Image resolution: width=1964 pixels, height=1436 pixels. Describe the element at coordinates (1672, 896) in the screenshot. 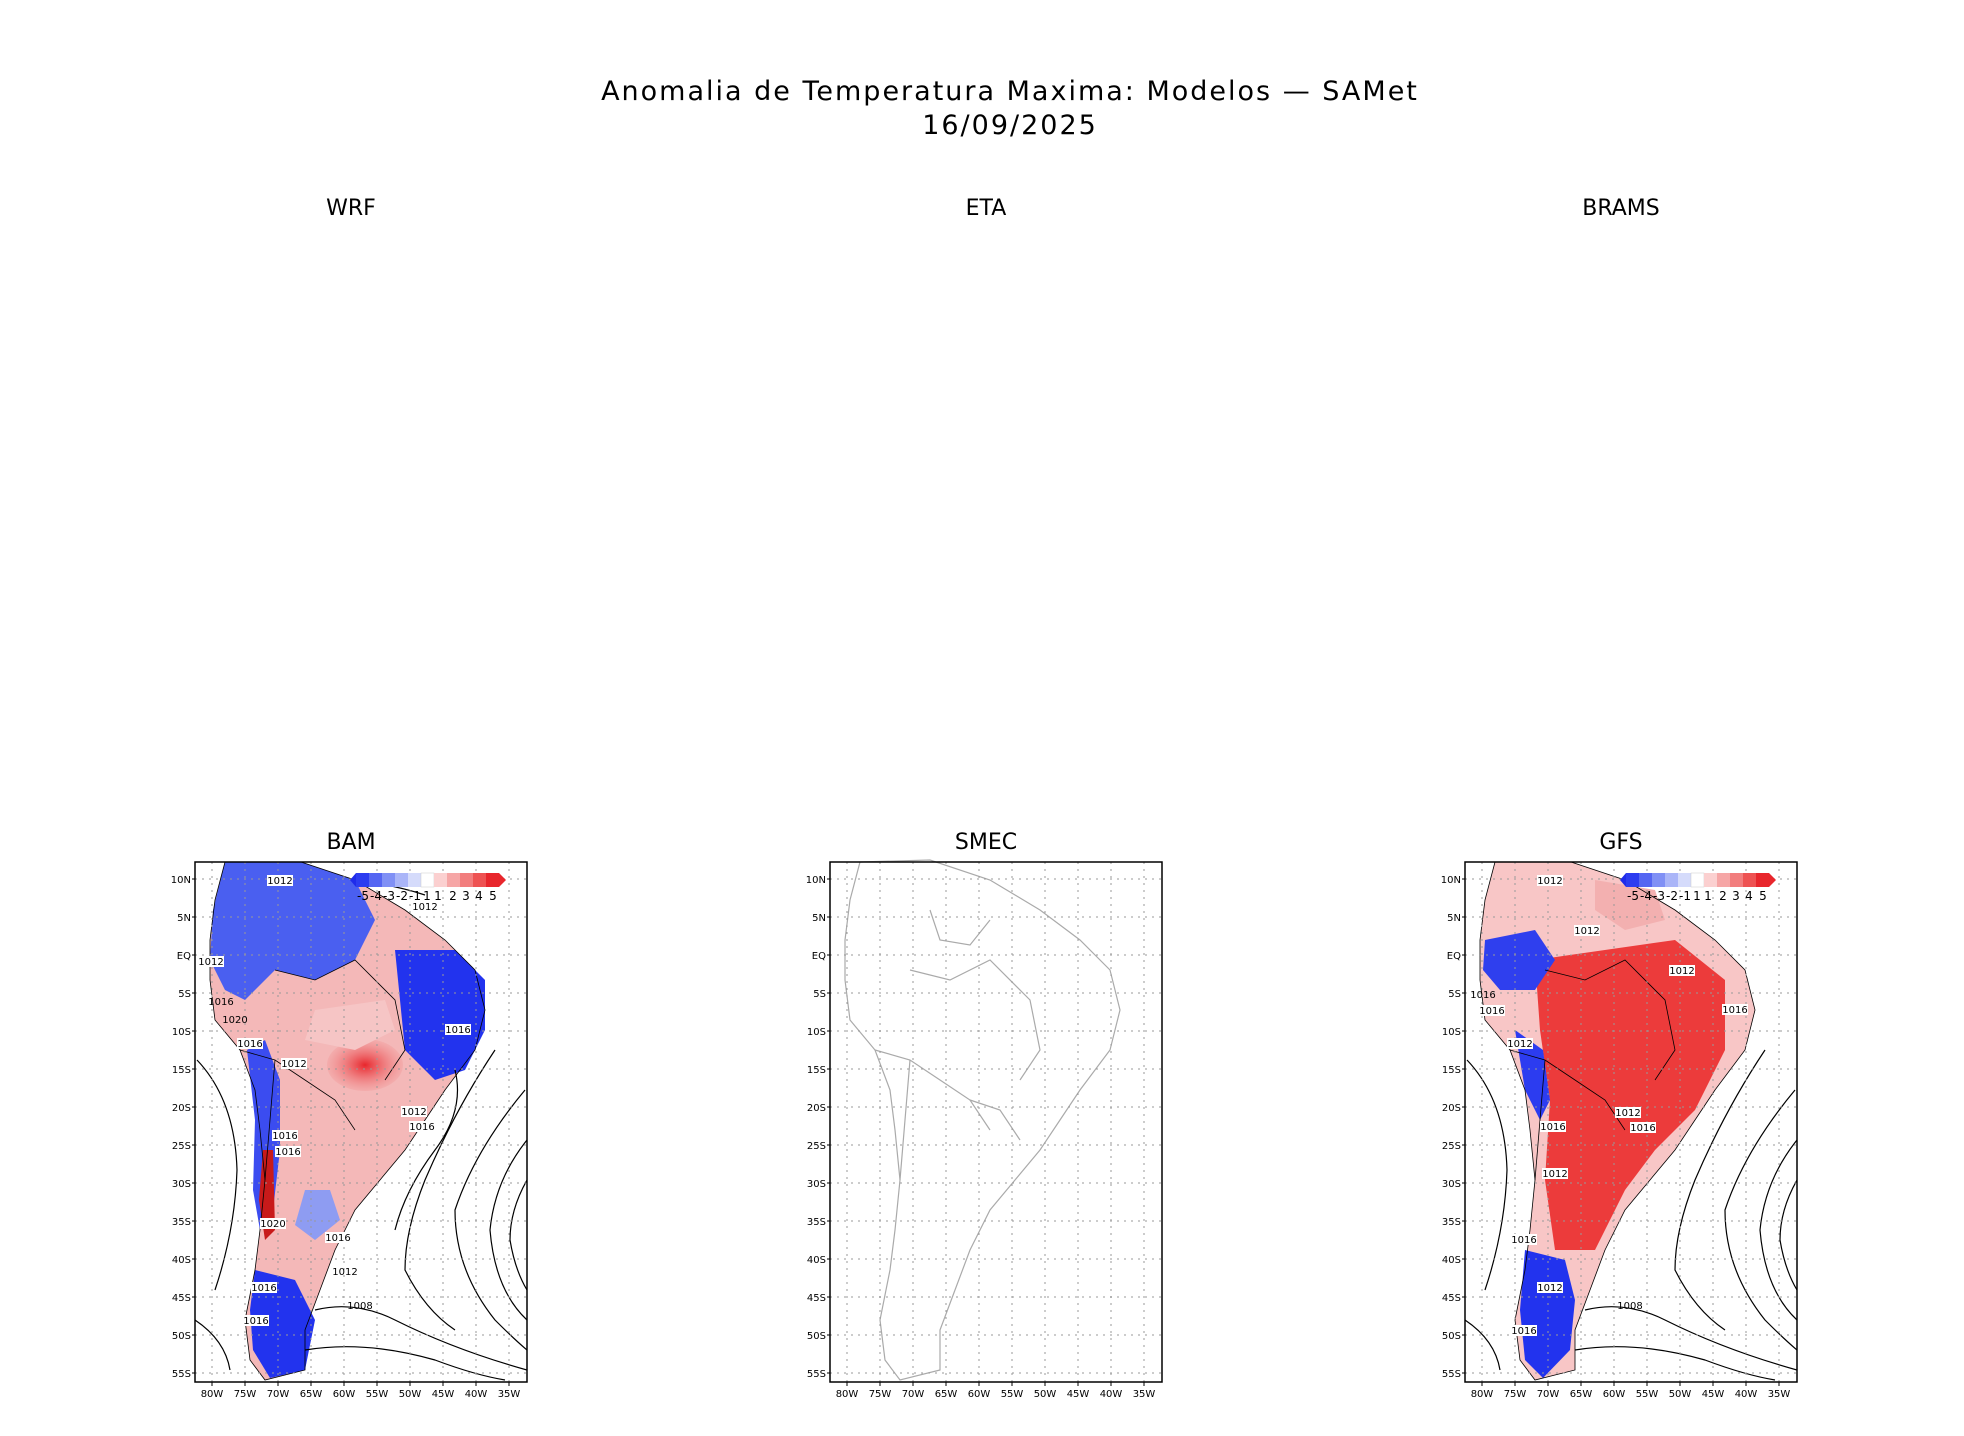

I see `gfs-cb-label: -2` at that location.